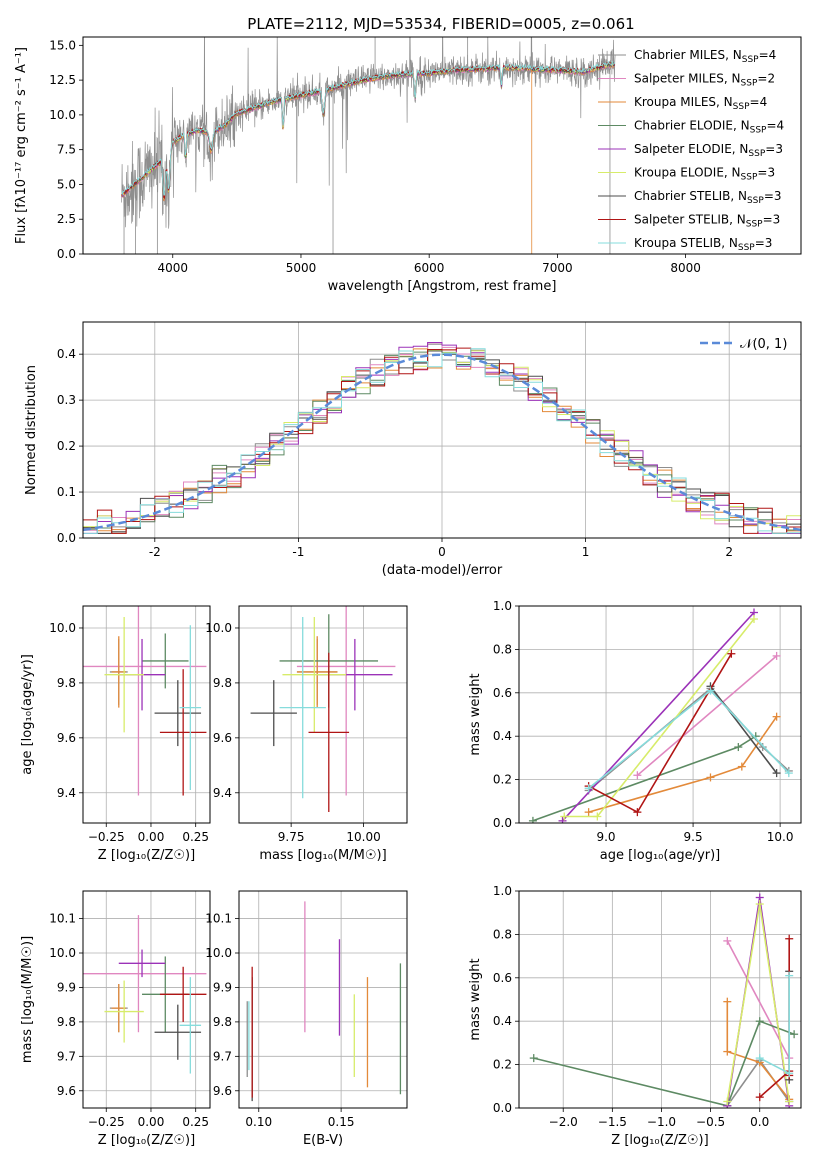 The width and height of the screenshot is (819, 1174). Describe the element at coordinates (145, 974) in the screenshot. I see `errorbar-salpeter_miles` at that location.